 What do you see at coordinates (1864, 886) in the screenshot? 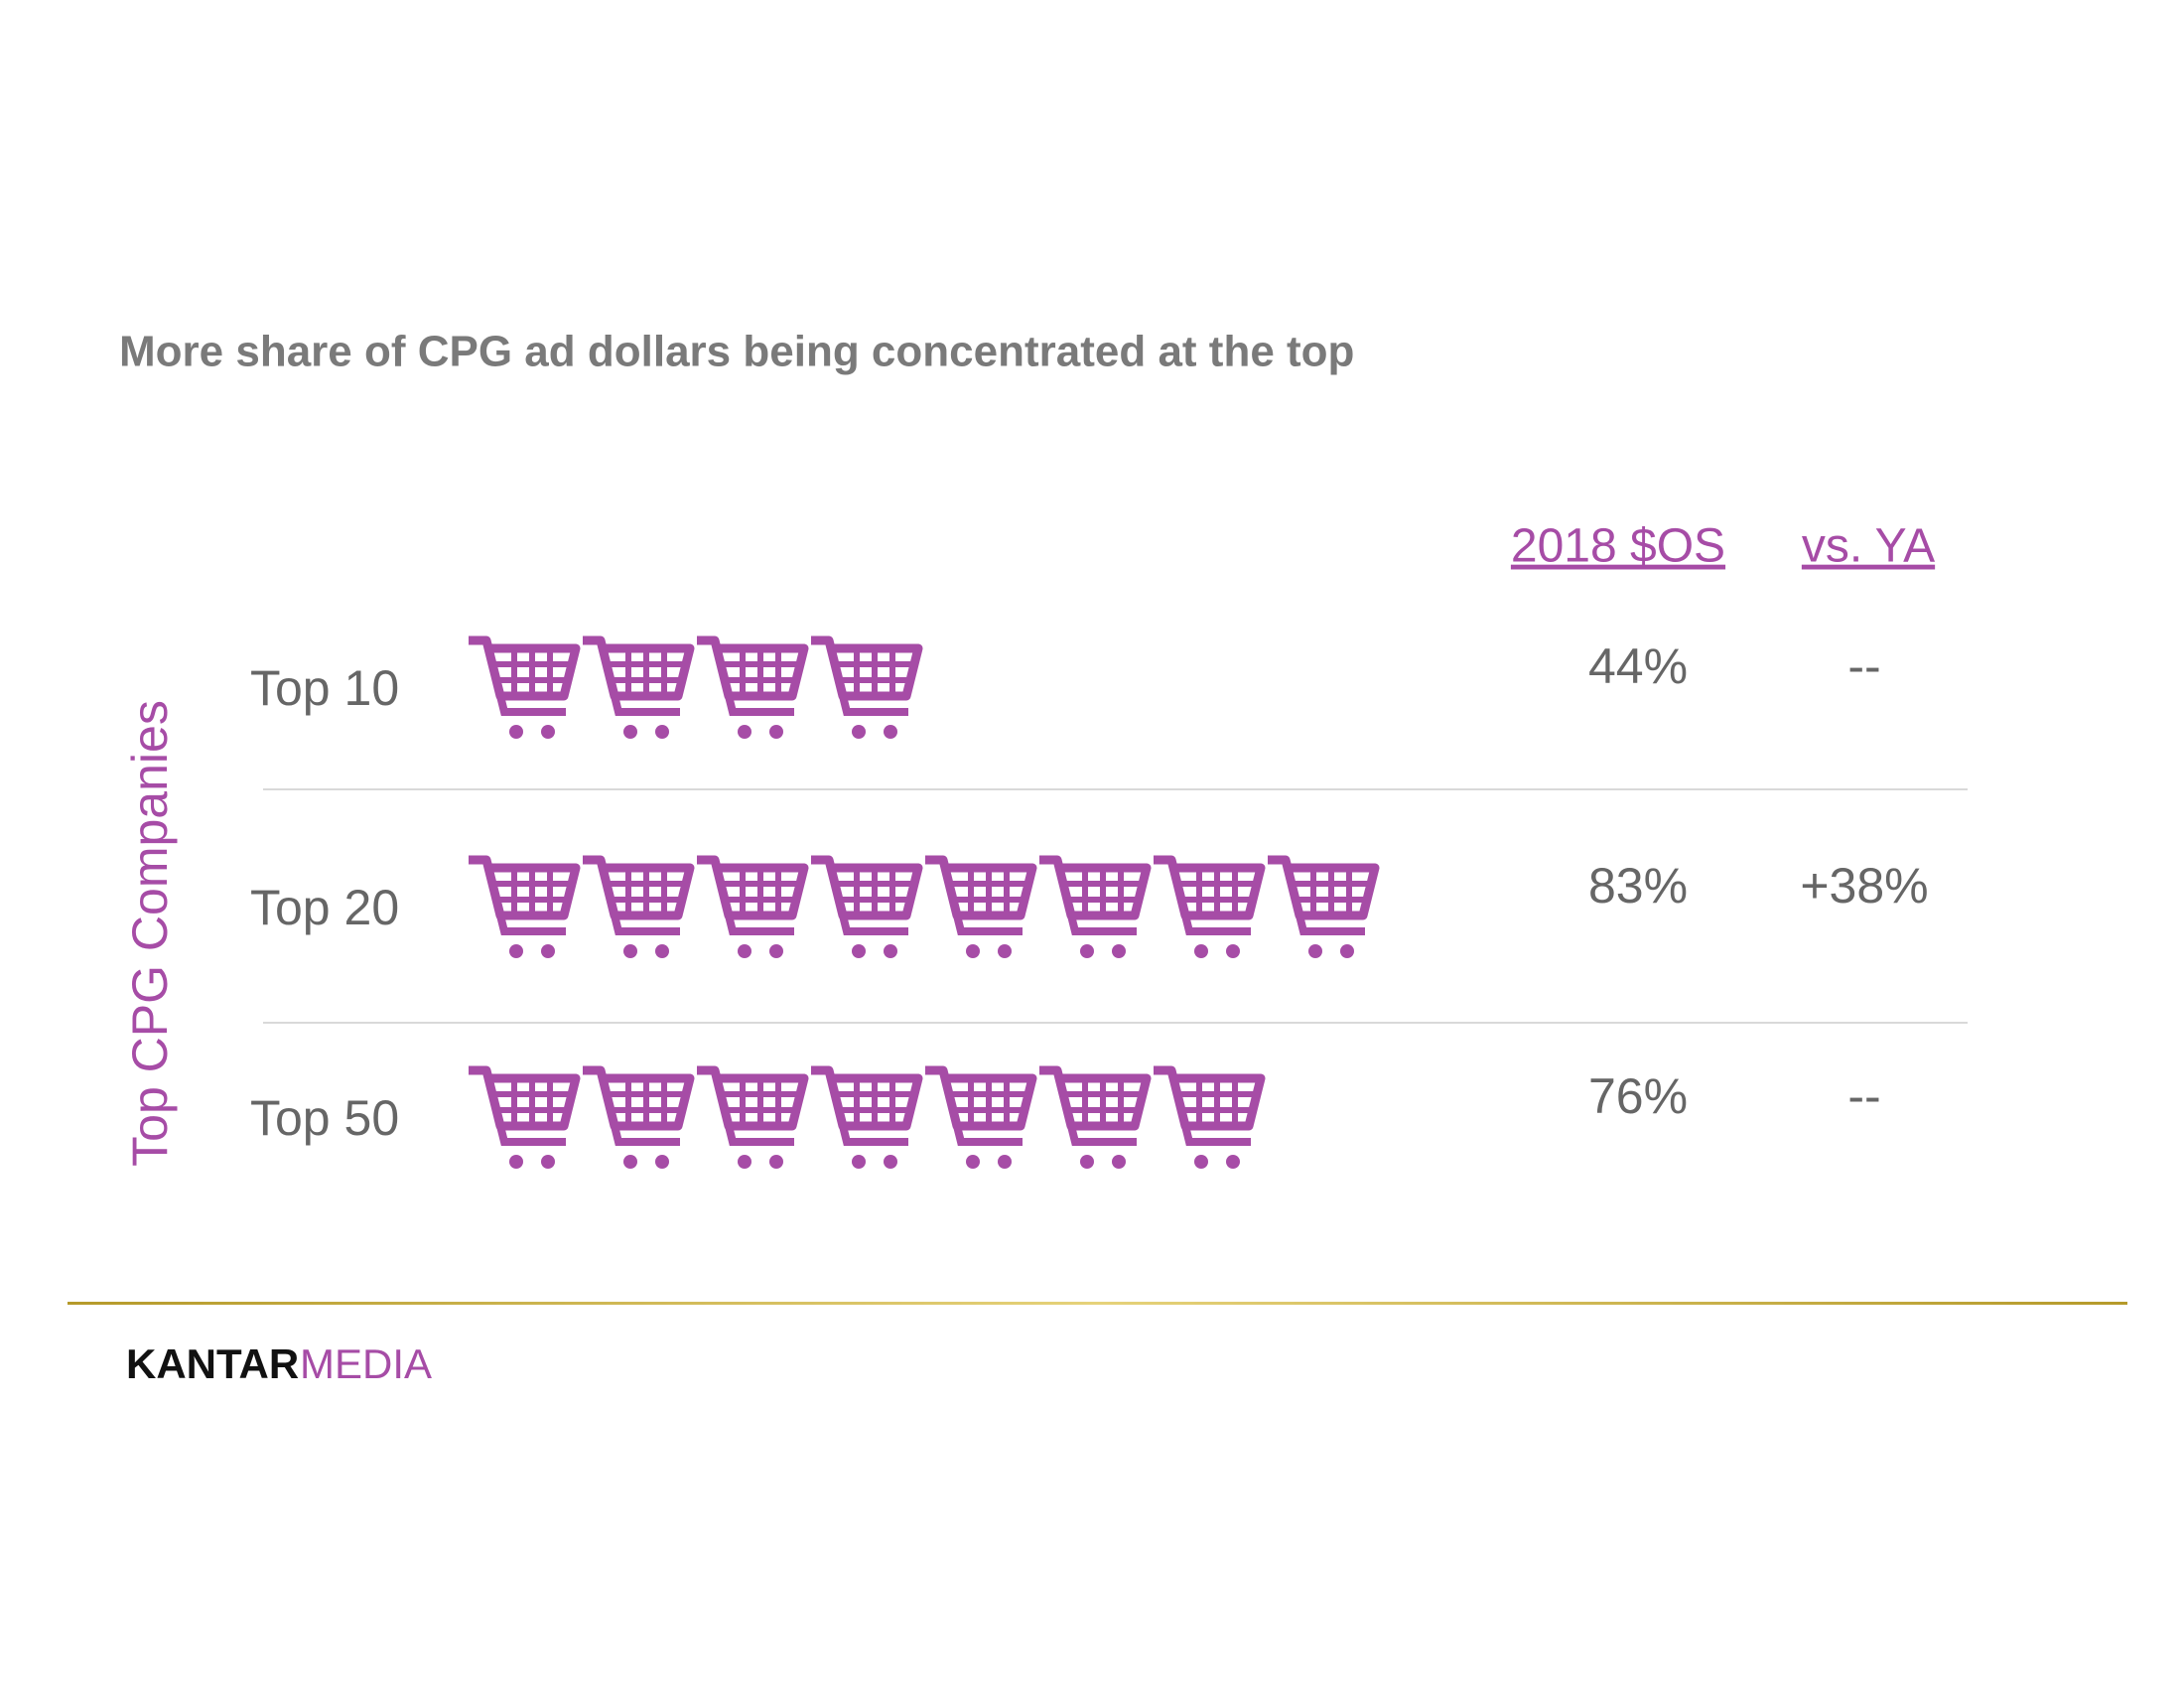
I see `change-label: +38%` at bounding box center [1864, 886].